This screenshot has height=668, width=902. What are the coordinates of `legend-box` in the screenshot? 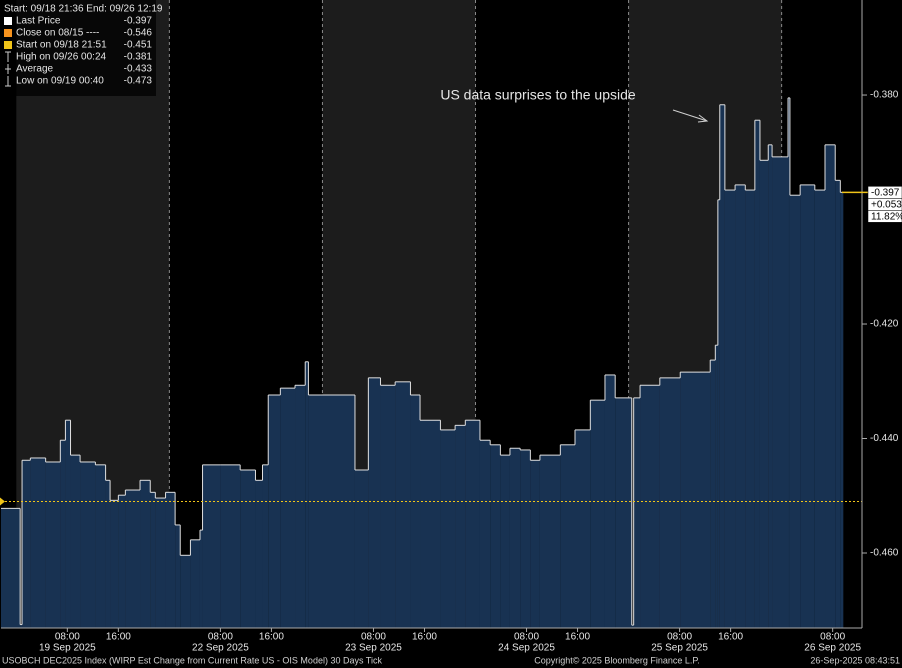 It's located at (78, 48).